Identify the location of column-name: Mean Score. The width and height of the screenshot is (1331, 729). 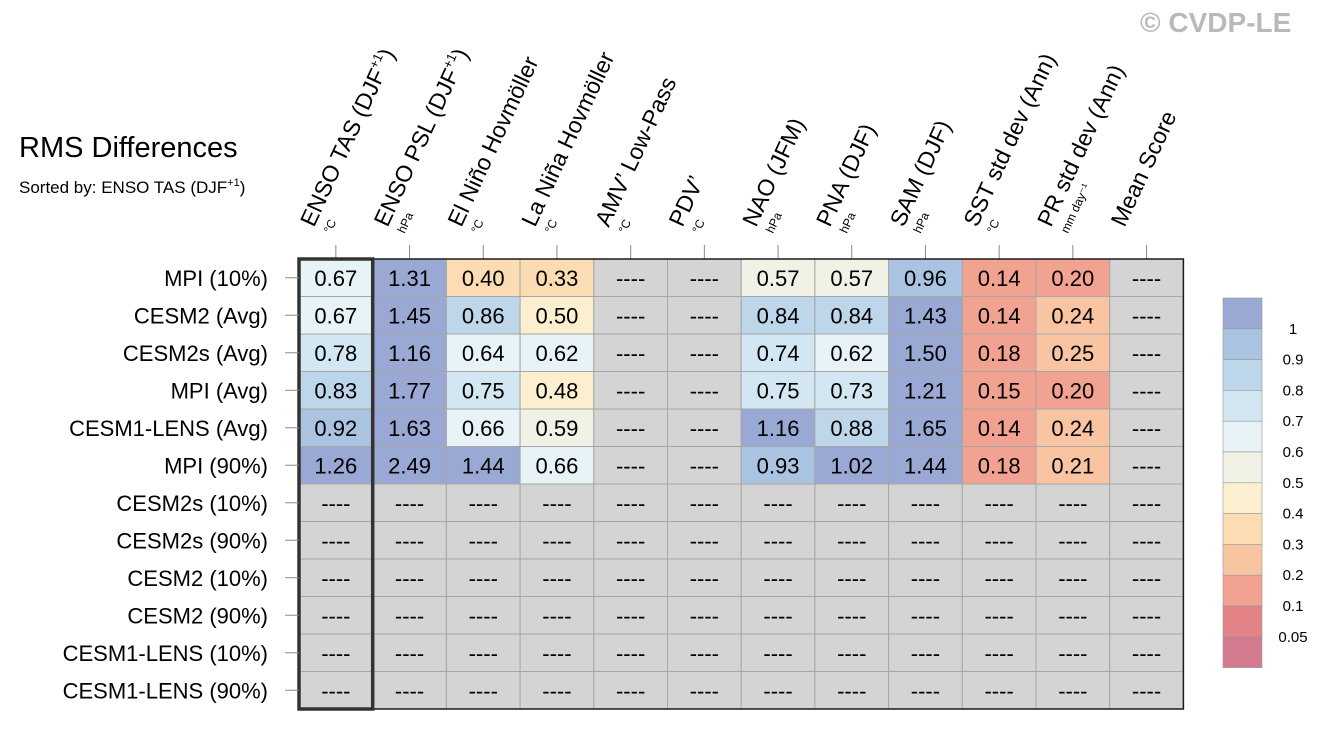
(1144, 168).